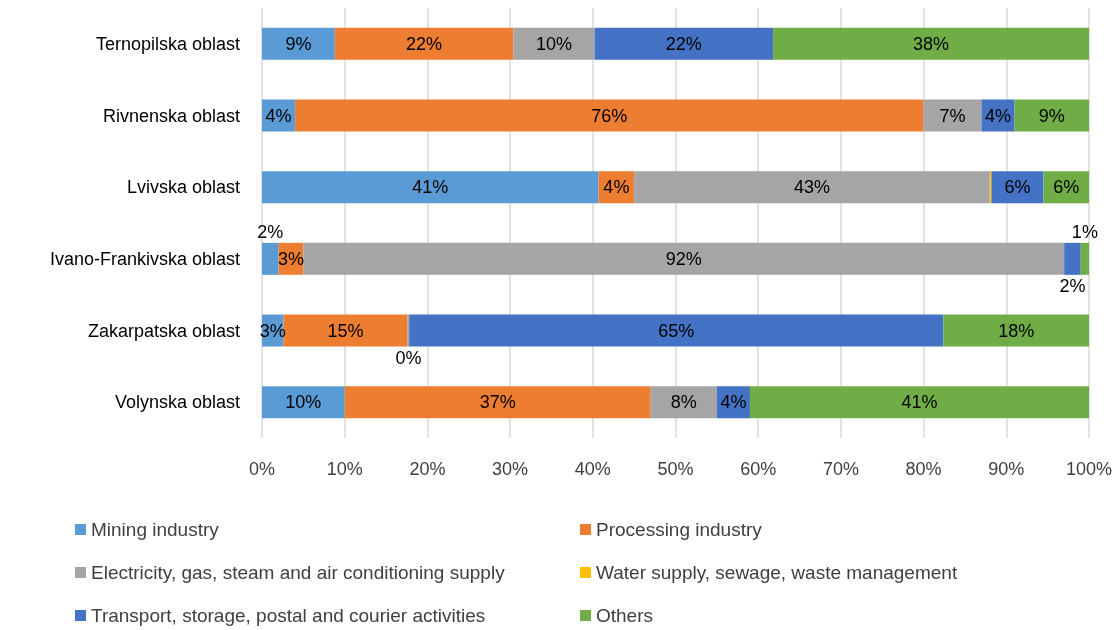 The height and width of the screenshot is (630, 1117). I want to click on y-tick-label: Ternopilska oblast, so click(167, 43).